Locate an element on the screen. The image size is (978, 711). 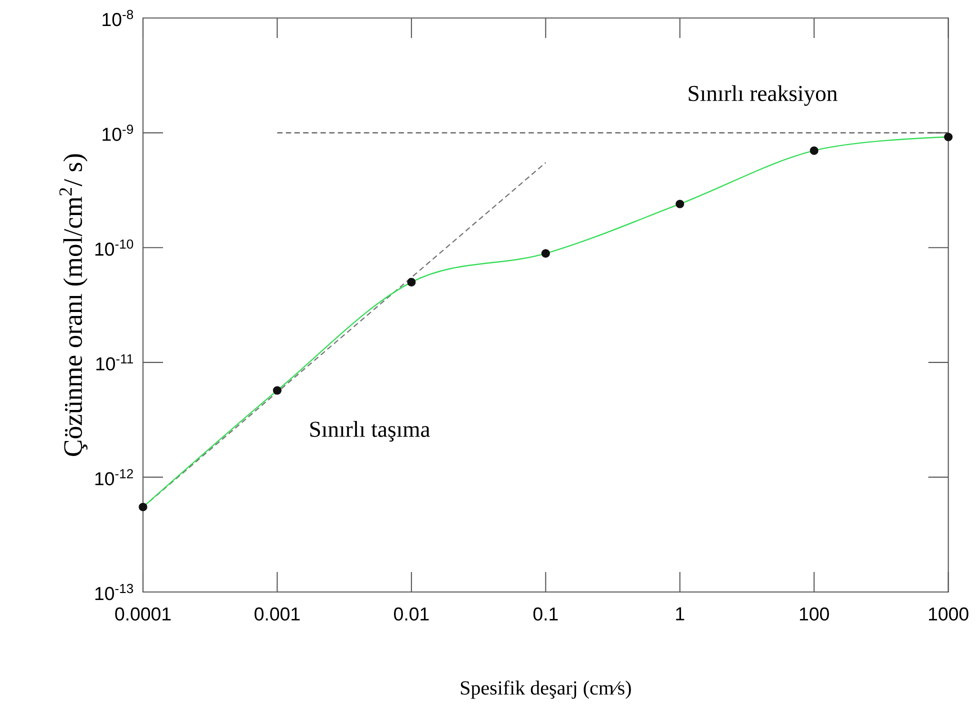
x-axis-title: Spesifik deşarj (cm∕s) is located at coordinates (545, 689).